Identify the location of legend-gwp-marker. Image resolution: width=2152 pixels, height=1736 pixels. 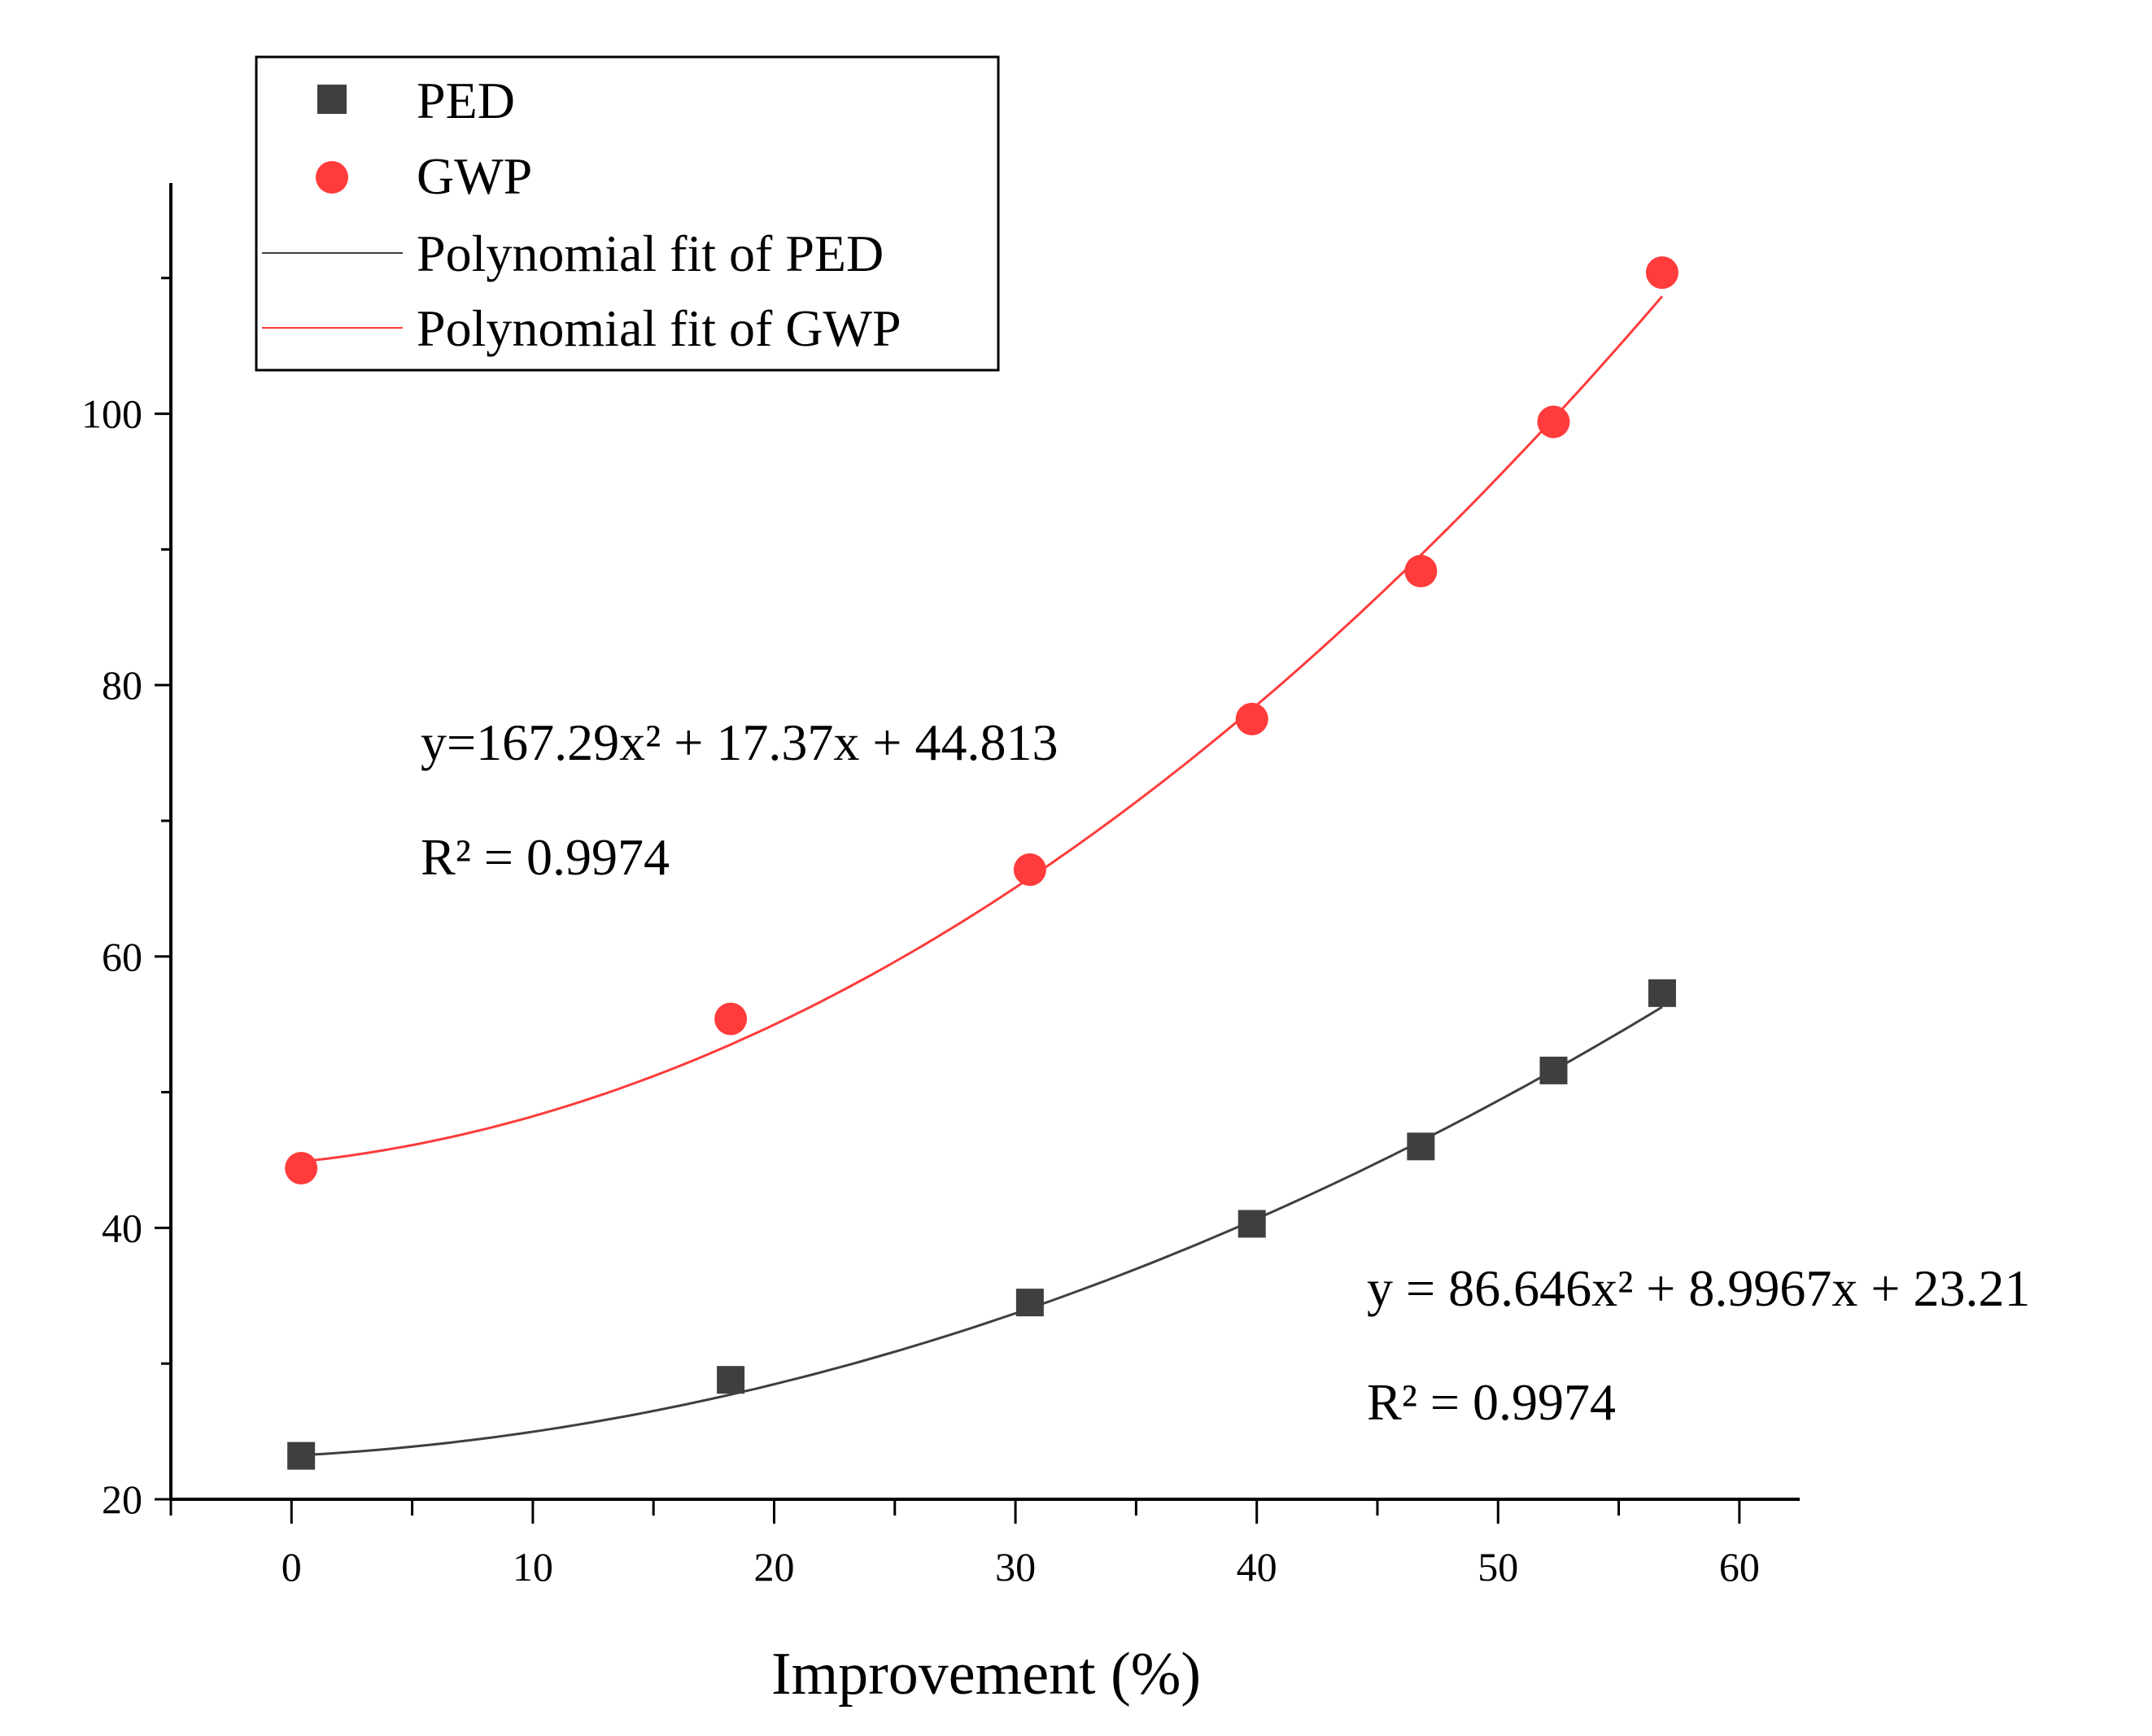
(332, 177).